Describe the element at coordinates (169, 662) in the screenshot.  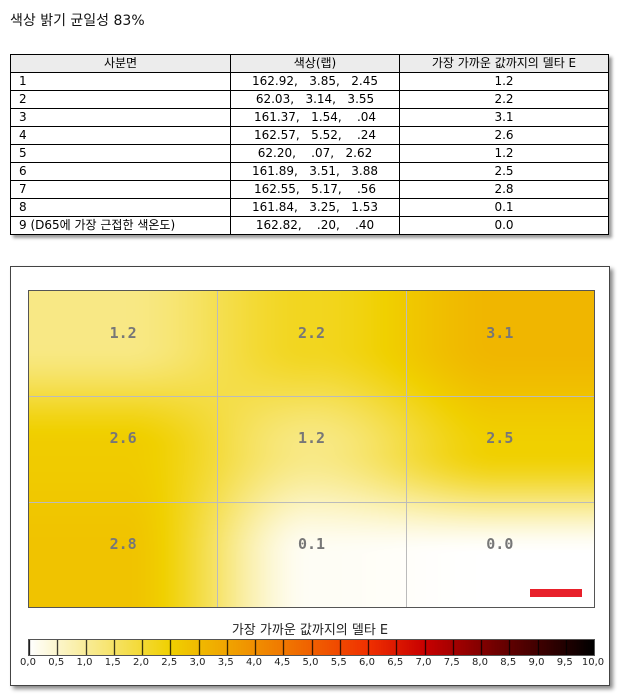
I see `scale-tick-label: 2,5` at that location.